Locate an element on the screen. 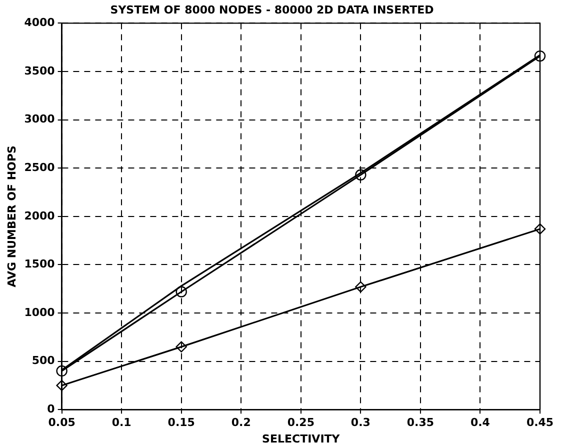  x-tick-label: 0.1 is located at coordinates (122, 423).